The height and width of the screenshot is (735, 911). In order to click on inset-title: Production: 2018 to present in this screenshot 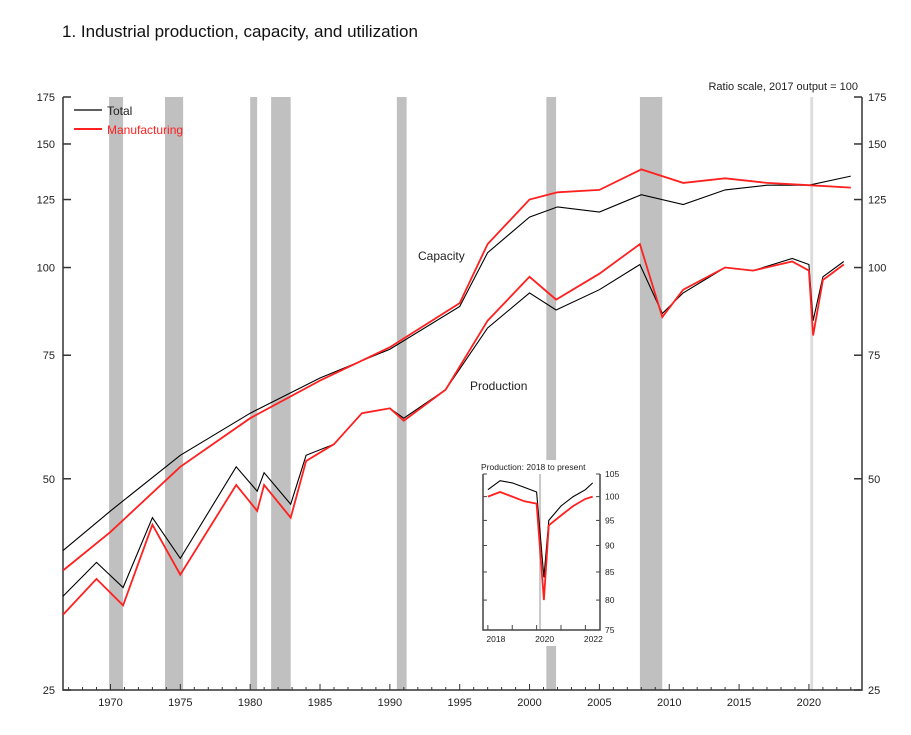, I will do `click(533, 467)`.